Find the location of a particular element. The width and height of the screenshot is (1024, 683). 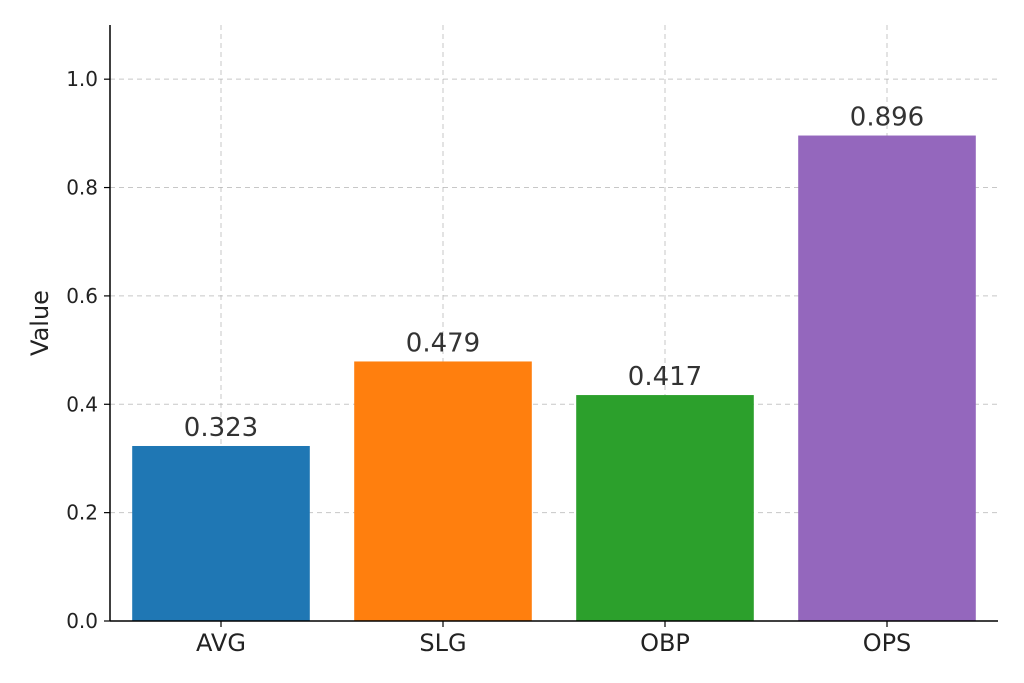

bar-avg is located at coordinates (221, 533).